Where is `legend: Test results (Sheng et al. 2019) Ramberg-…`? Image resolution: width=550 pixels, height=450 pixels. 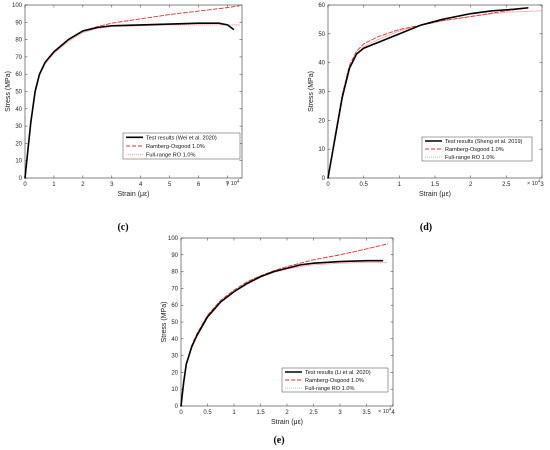
legend: Test results (Sheng et al. 2019) Ramberg-… is located at coordinates (477, 149).